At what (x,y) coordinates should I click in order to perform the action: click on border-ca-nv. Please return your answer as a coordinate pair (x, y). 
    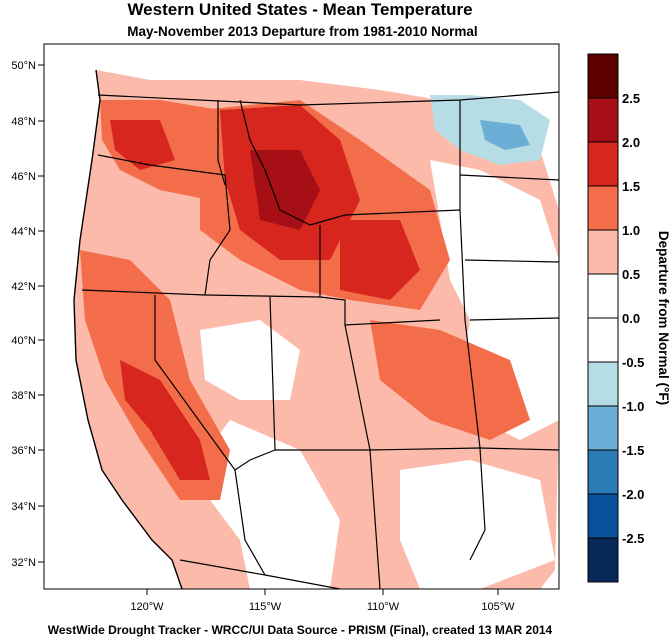
    Looking at the image, I should click on (195, 383).